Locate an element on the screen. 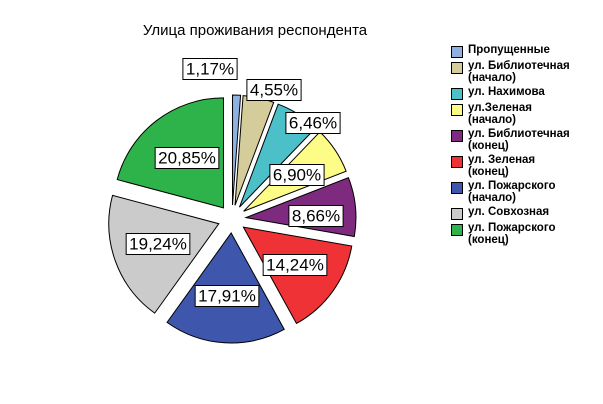  slice-data-label: 17,91% is located at coordinates (227, 296).